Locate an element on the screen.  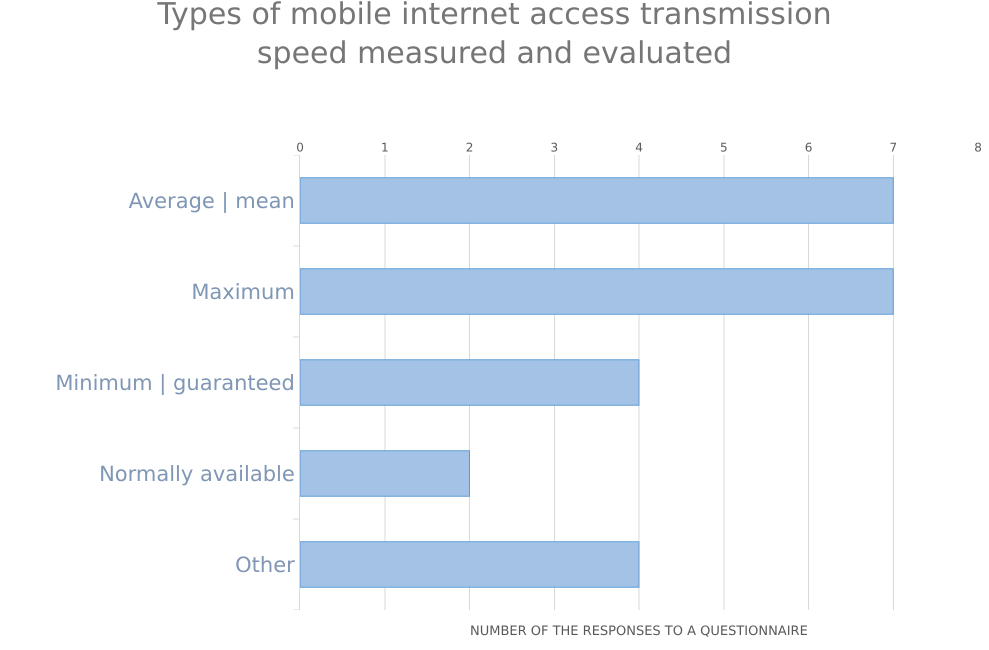
x-tick-label: 1 is located at coordinates (384, 147).